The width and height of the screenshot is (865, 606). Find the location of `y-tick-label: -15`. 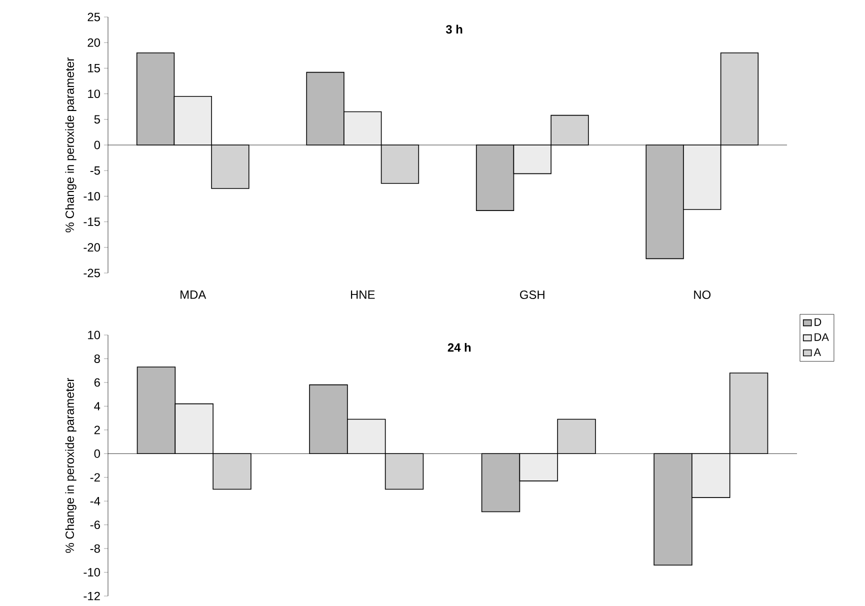

y-tick-label: -15 is located at coordinates (92, 222).